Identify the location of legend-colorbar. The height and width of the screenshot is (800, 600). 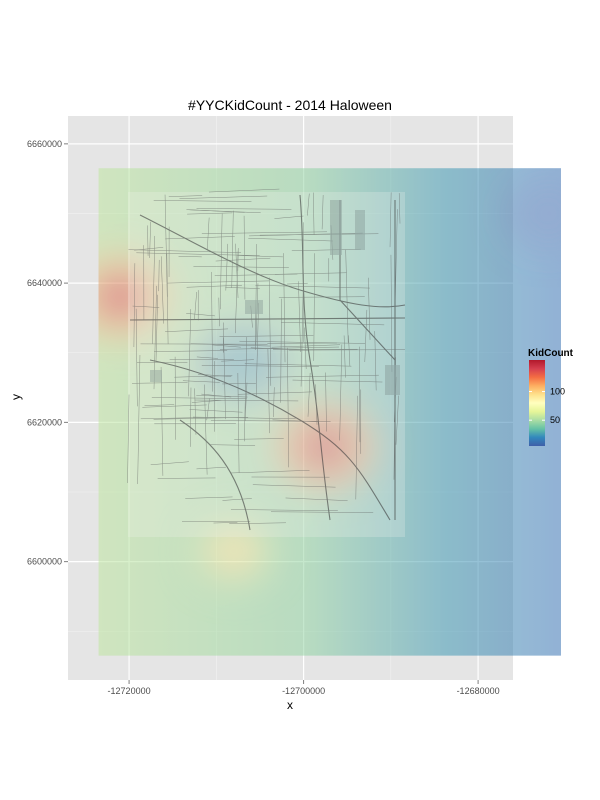
(537, 403).